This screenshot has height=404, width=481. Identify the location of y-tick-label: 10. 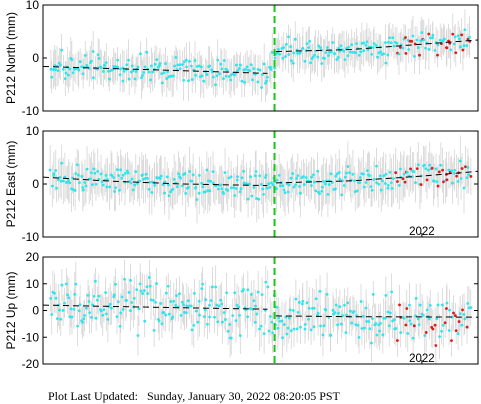
(33, 6).